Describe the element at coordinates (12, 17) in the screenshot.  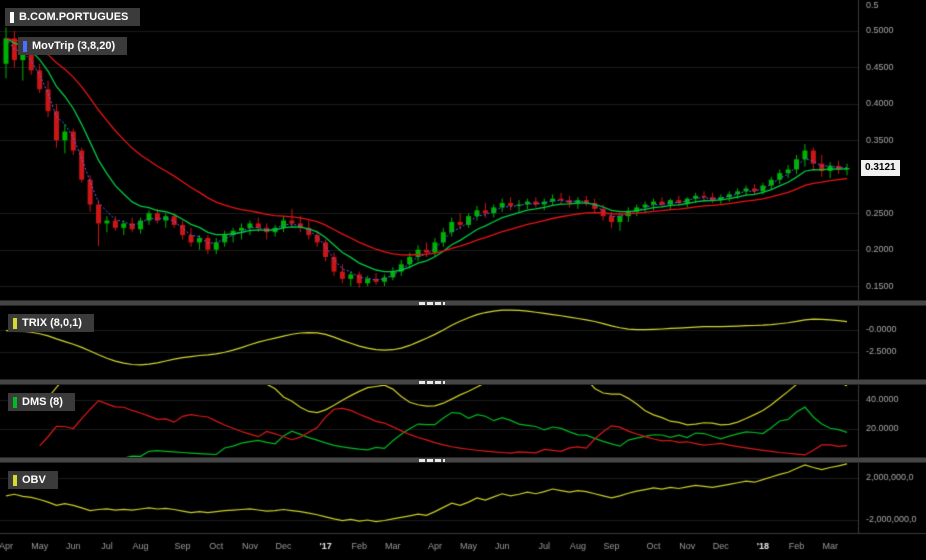
I see `instrument-color-chip` at that location.